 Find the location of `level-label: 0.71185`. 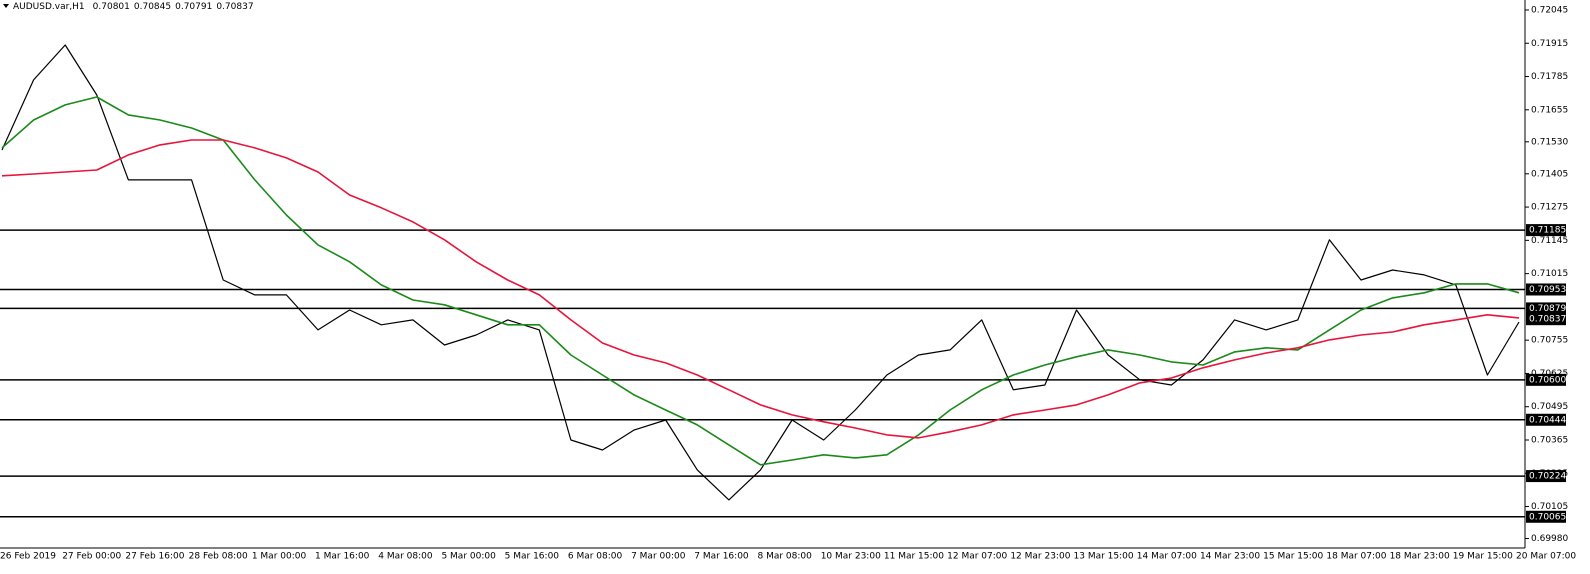

level-label: 0.71185 is located at coordinates (1547, 231).